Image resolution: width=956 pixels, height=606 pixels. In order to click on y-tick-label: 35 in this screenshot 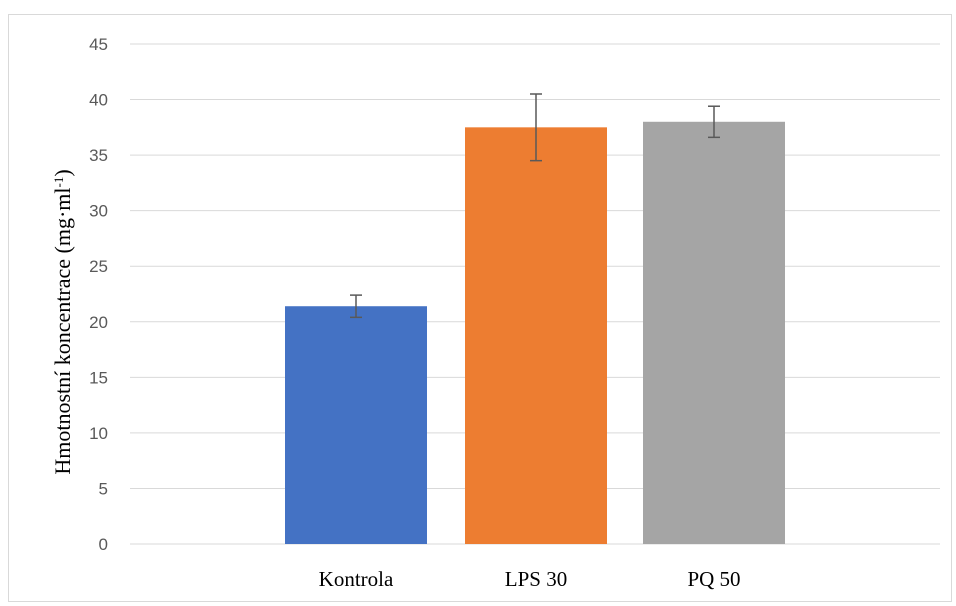, I will do `click(98, 155)`.